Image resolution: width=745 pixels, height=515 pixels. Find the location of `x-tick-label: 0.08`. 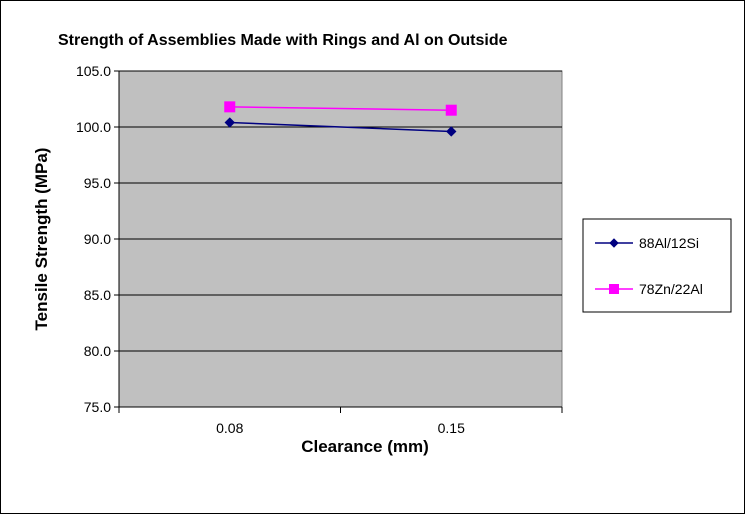

x-tick-label: 0.08 is located at coordinates (229, 428).